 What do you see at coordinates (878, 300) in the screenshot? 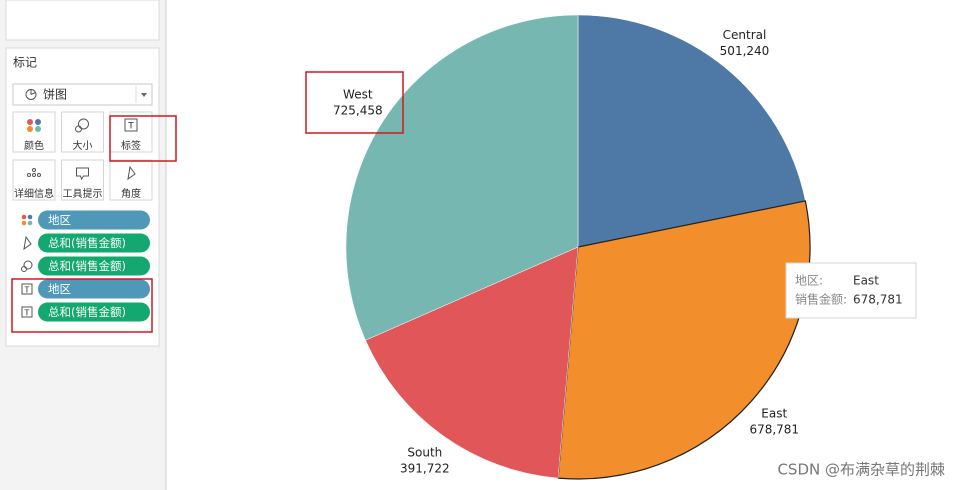
I see `tooltip-value: 678,781` at bounding box center [878, 300].